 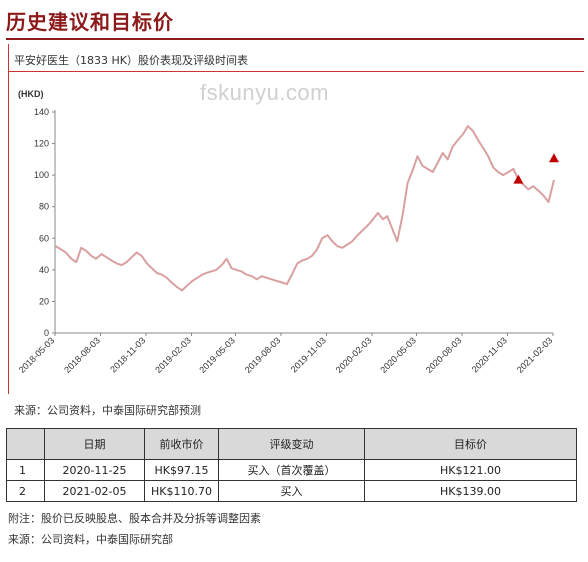 I want to click on y-tick-label: 20, so click(x=44, y=301).